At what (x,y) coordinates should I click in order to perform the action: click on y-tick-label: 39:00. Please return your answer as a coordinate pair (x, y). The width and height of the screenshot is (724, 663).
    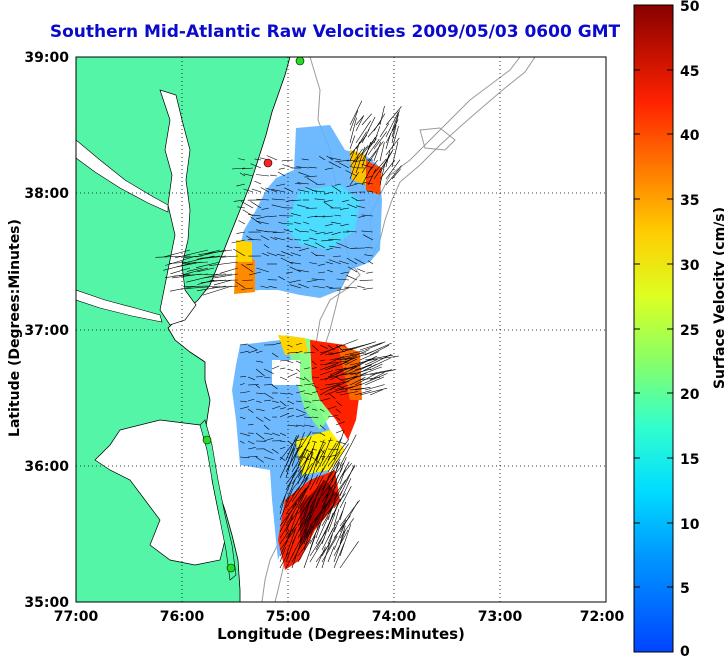
    Looking at the image, I should click on (46, 58).